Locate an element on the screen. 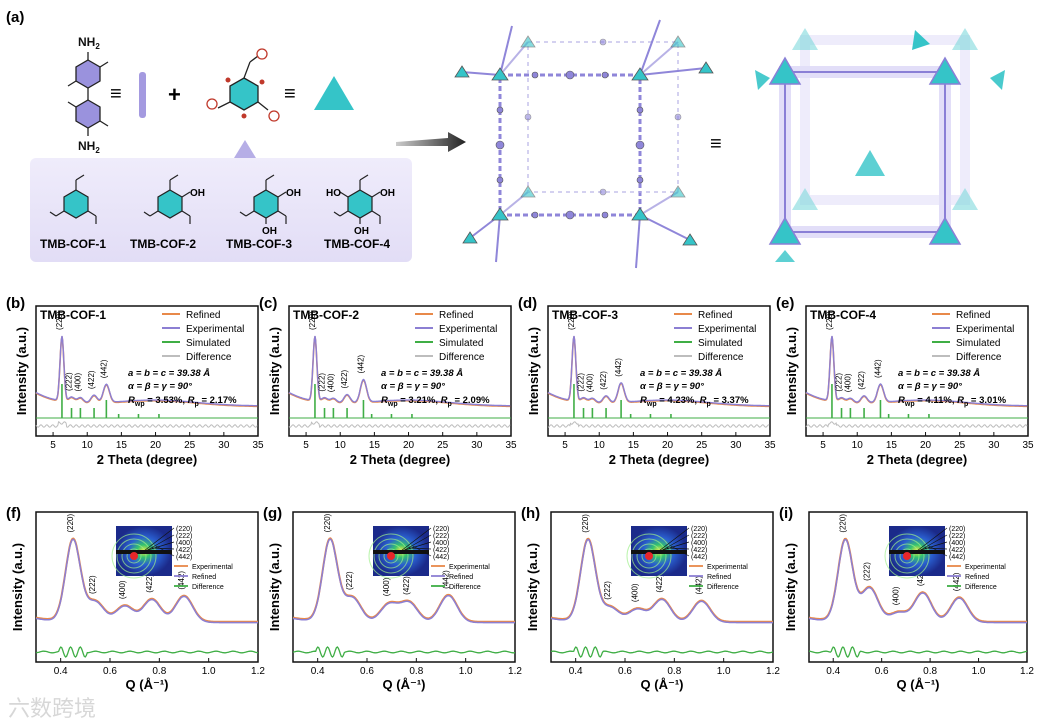 The height and width of the screenshot is (723, 1040). x-axis-label: 2 Theta (degree) is located at coordinates (400, 459).